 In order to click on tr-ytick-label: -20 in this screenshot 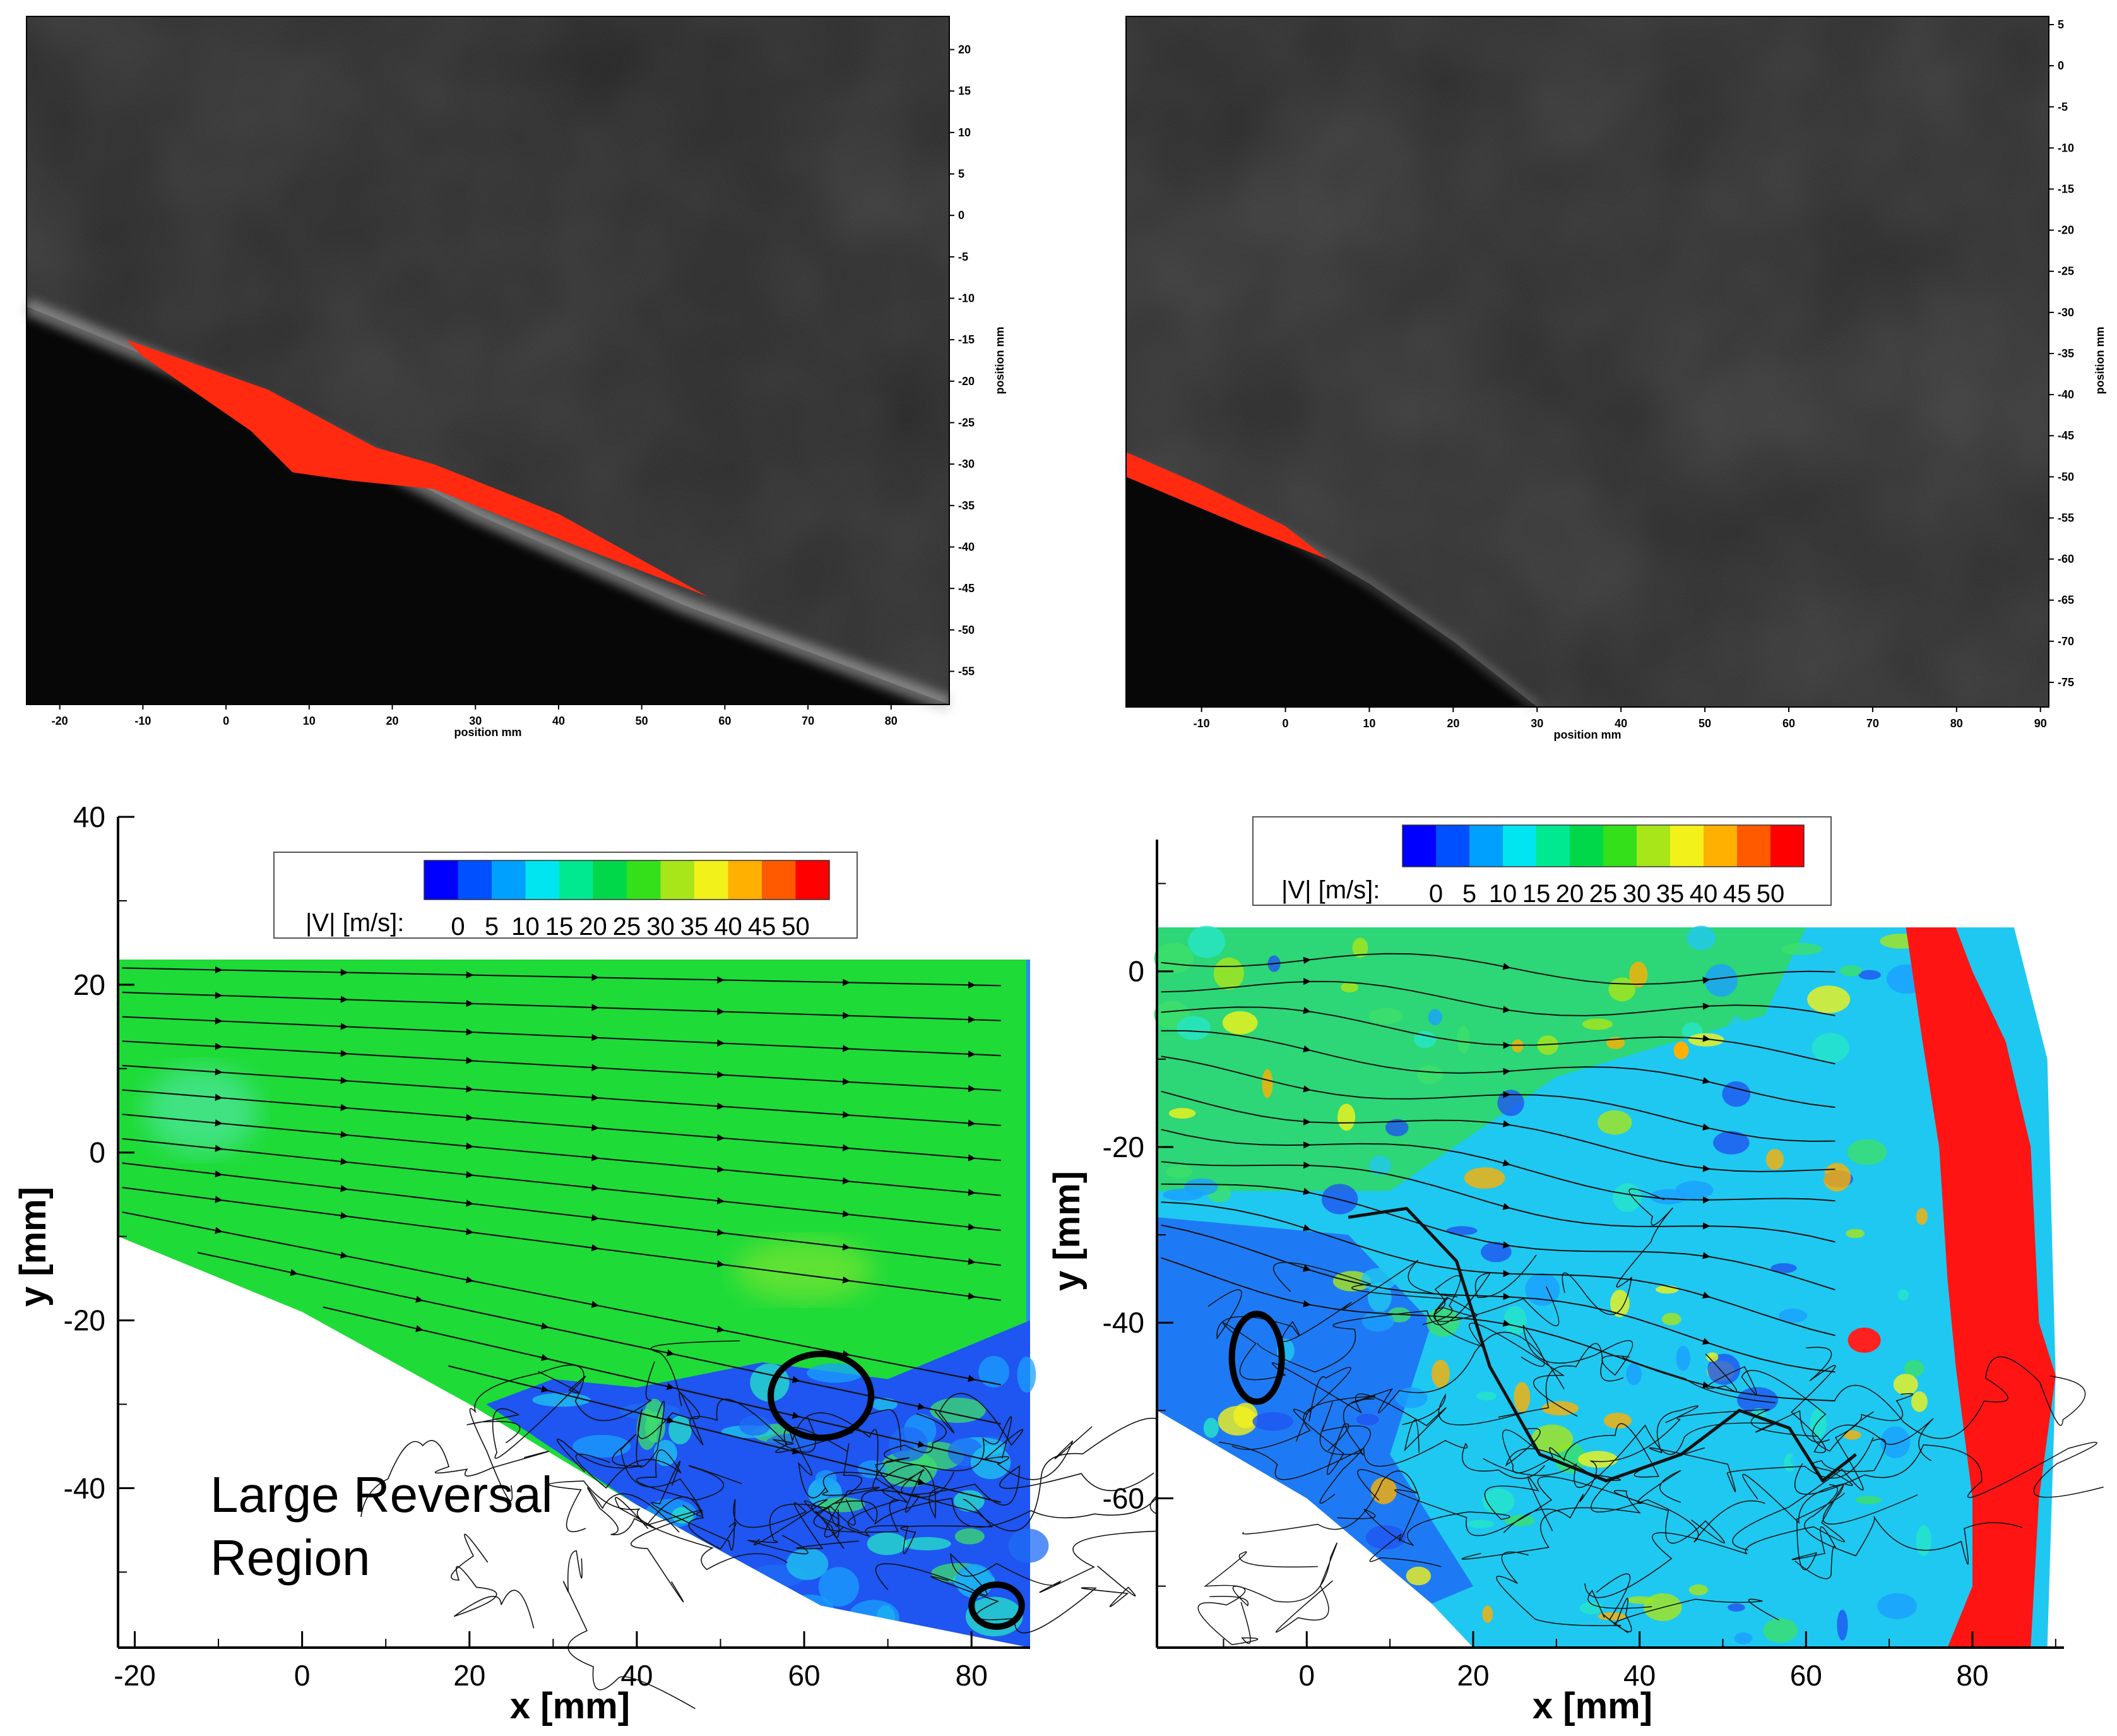, I will do `click(2066, 231)`.